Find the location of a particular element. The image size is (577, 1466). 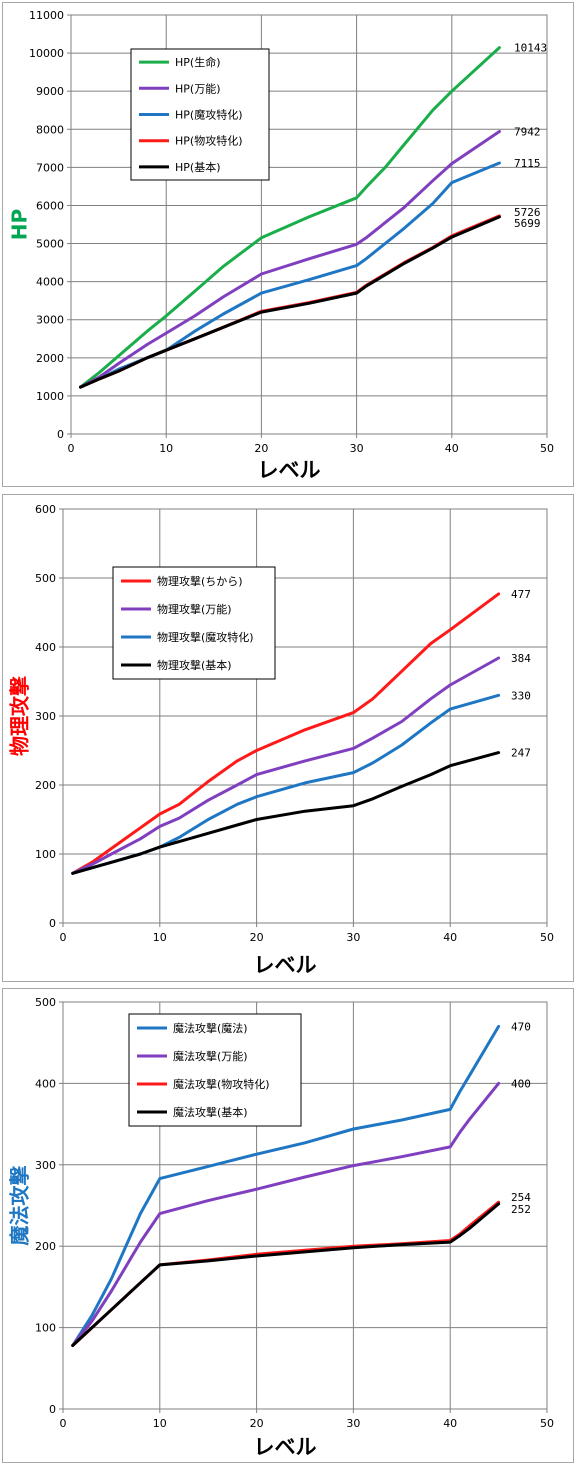

series-end-label: 330 is located at coordinates (521, 695).